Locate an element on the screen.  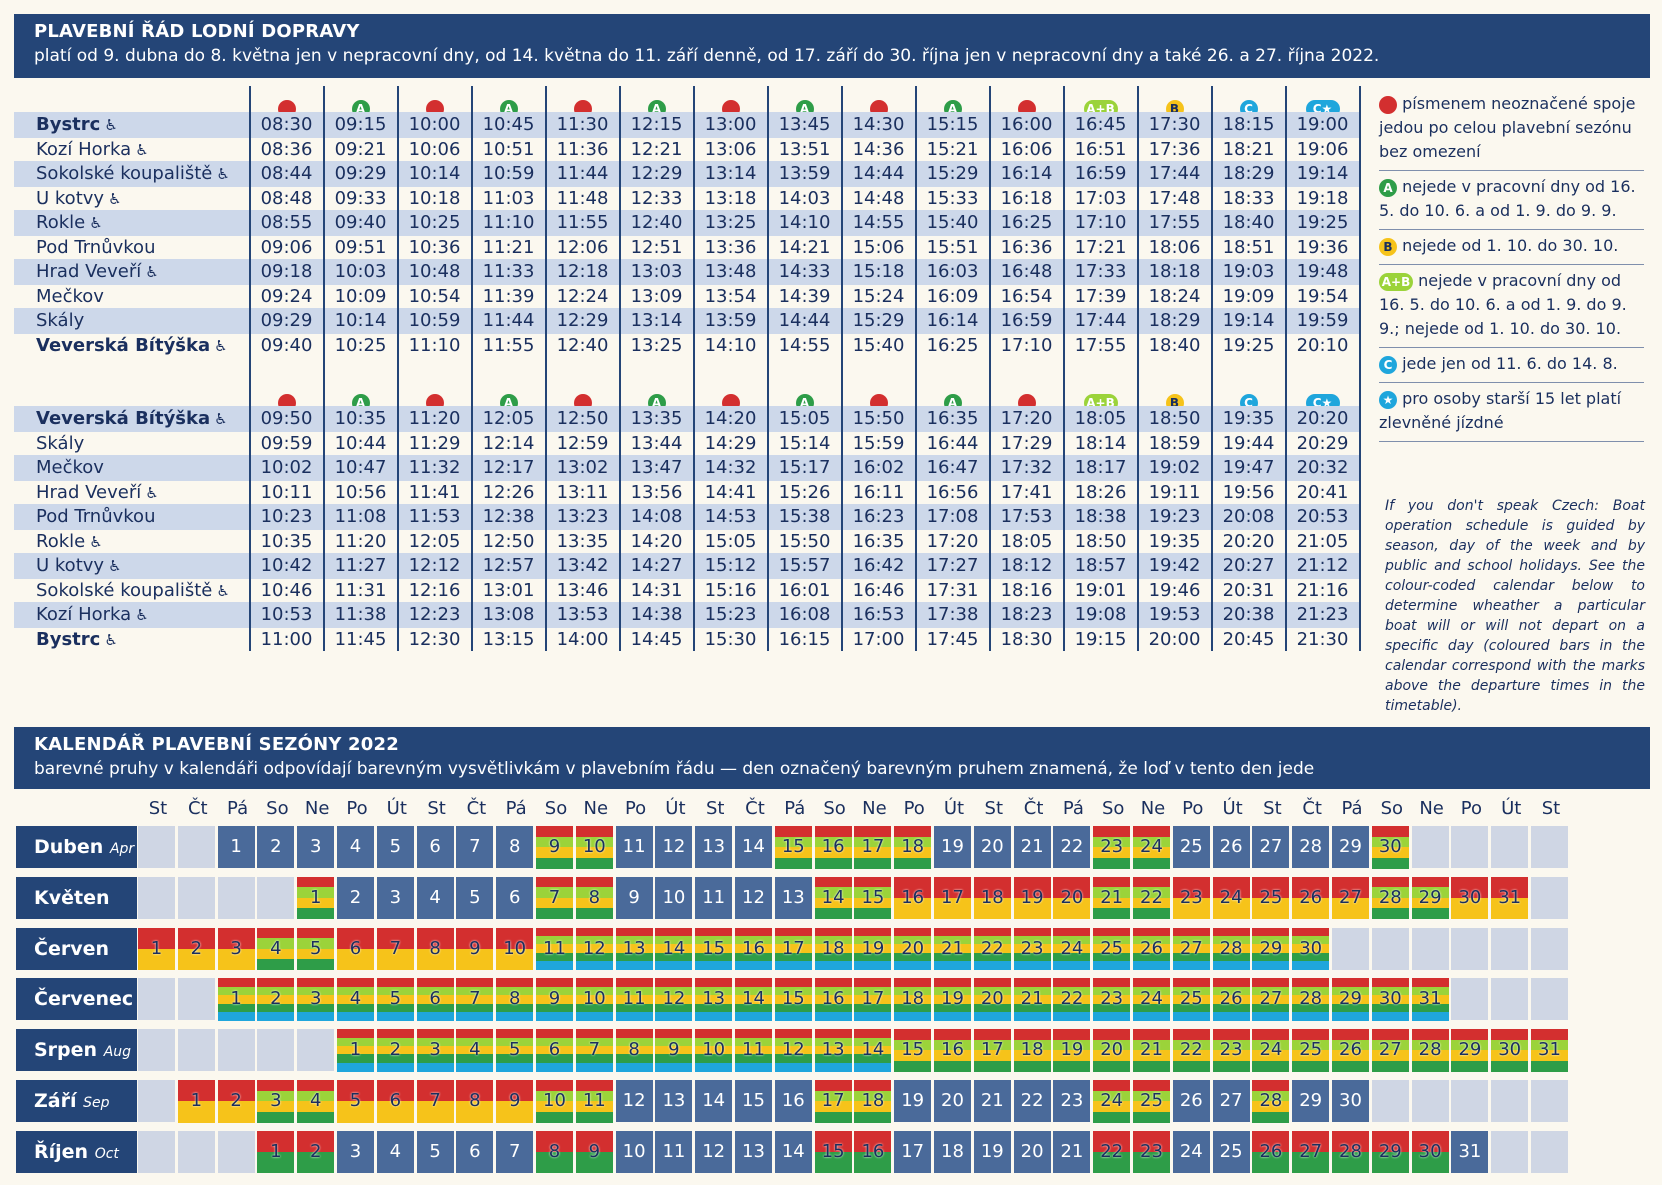
departure-time: 10:59 is located at coordinates (434, 321).